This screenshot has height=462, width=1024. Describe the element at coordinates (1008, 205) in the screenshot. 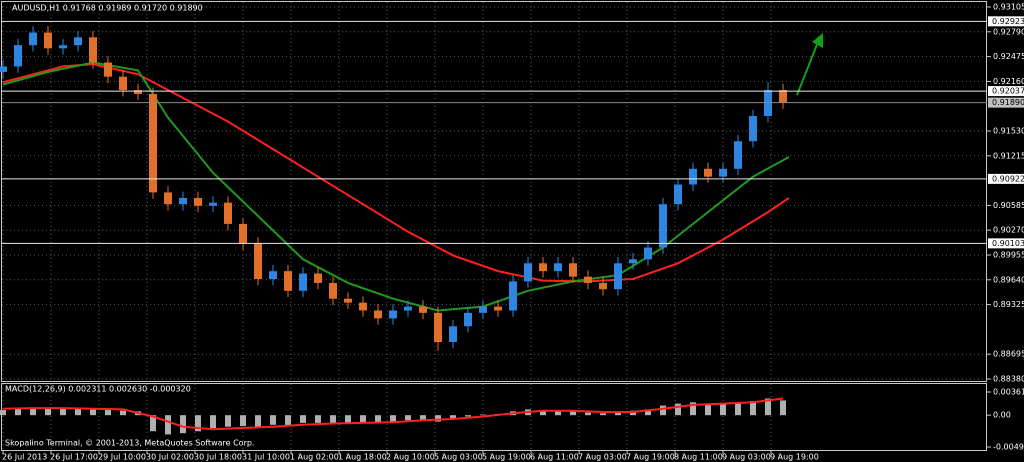

I see `y-tick-label: 0.90585` at that location.